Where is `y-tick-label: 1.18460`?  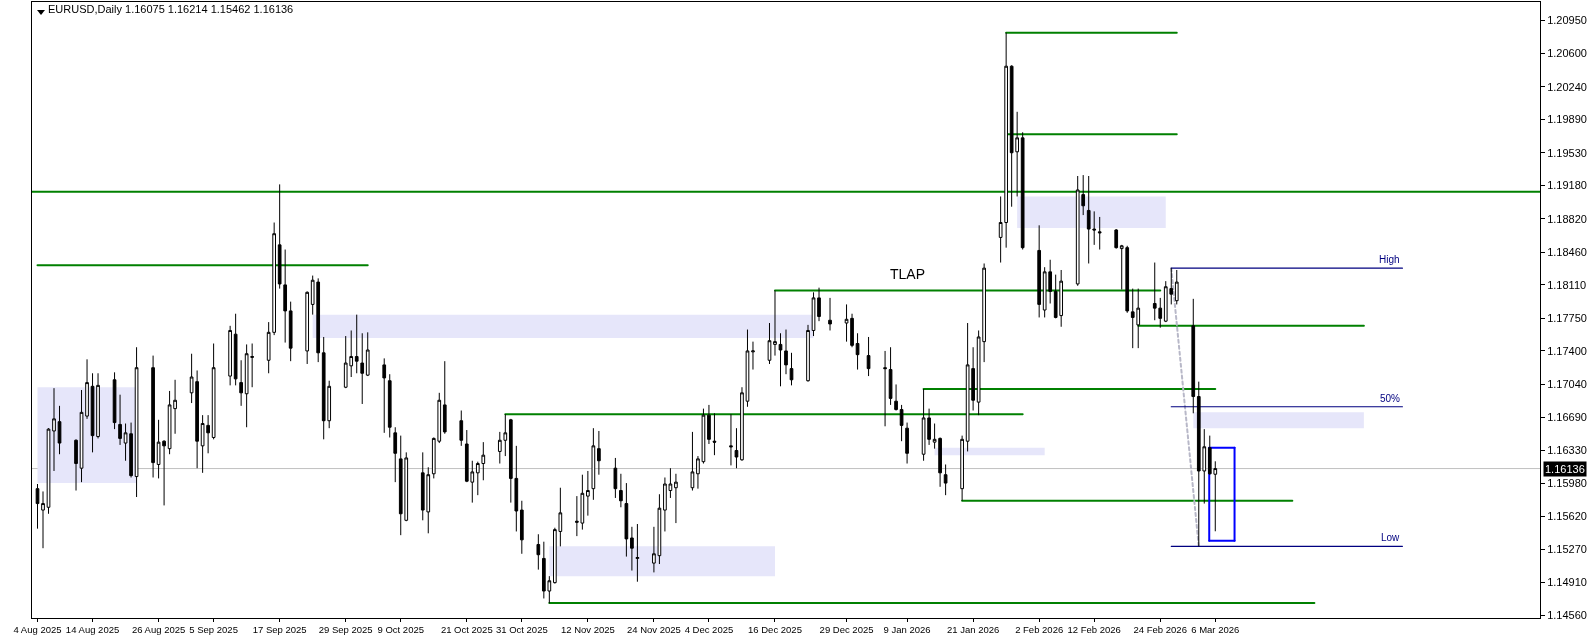
y-tick-label: 1.18460 is located at coordinates (1567, 252).